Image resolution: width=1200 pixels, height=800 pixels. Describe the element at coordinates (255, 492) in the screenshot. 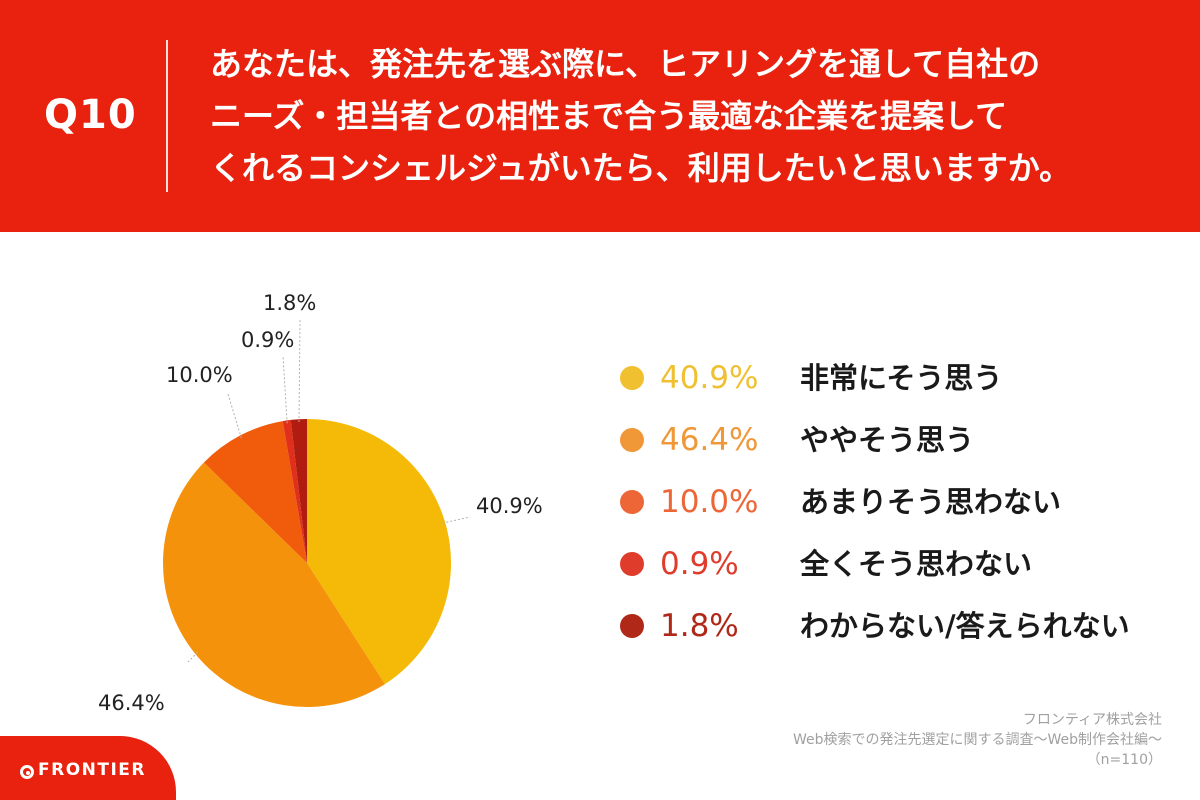

I see `pie-slice-not-much` at that location.